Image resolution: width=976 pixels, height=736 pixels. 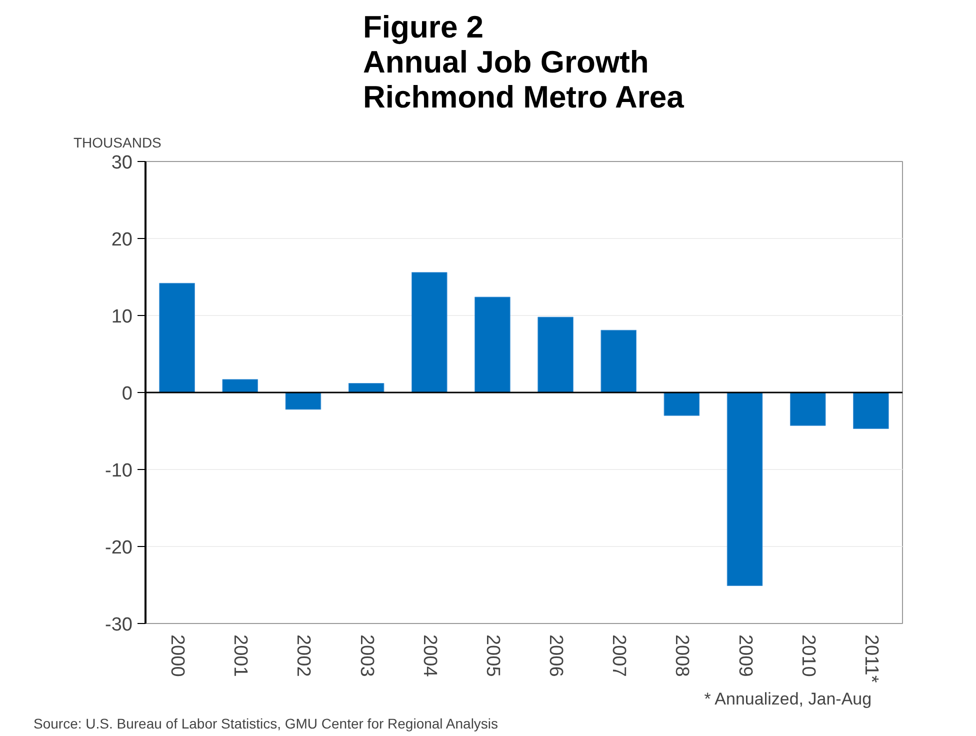 What do you see at coordinates (745, 655) in the screenshot?
I see `x-tick-label: 2009` at bounding box center [745, 655].